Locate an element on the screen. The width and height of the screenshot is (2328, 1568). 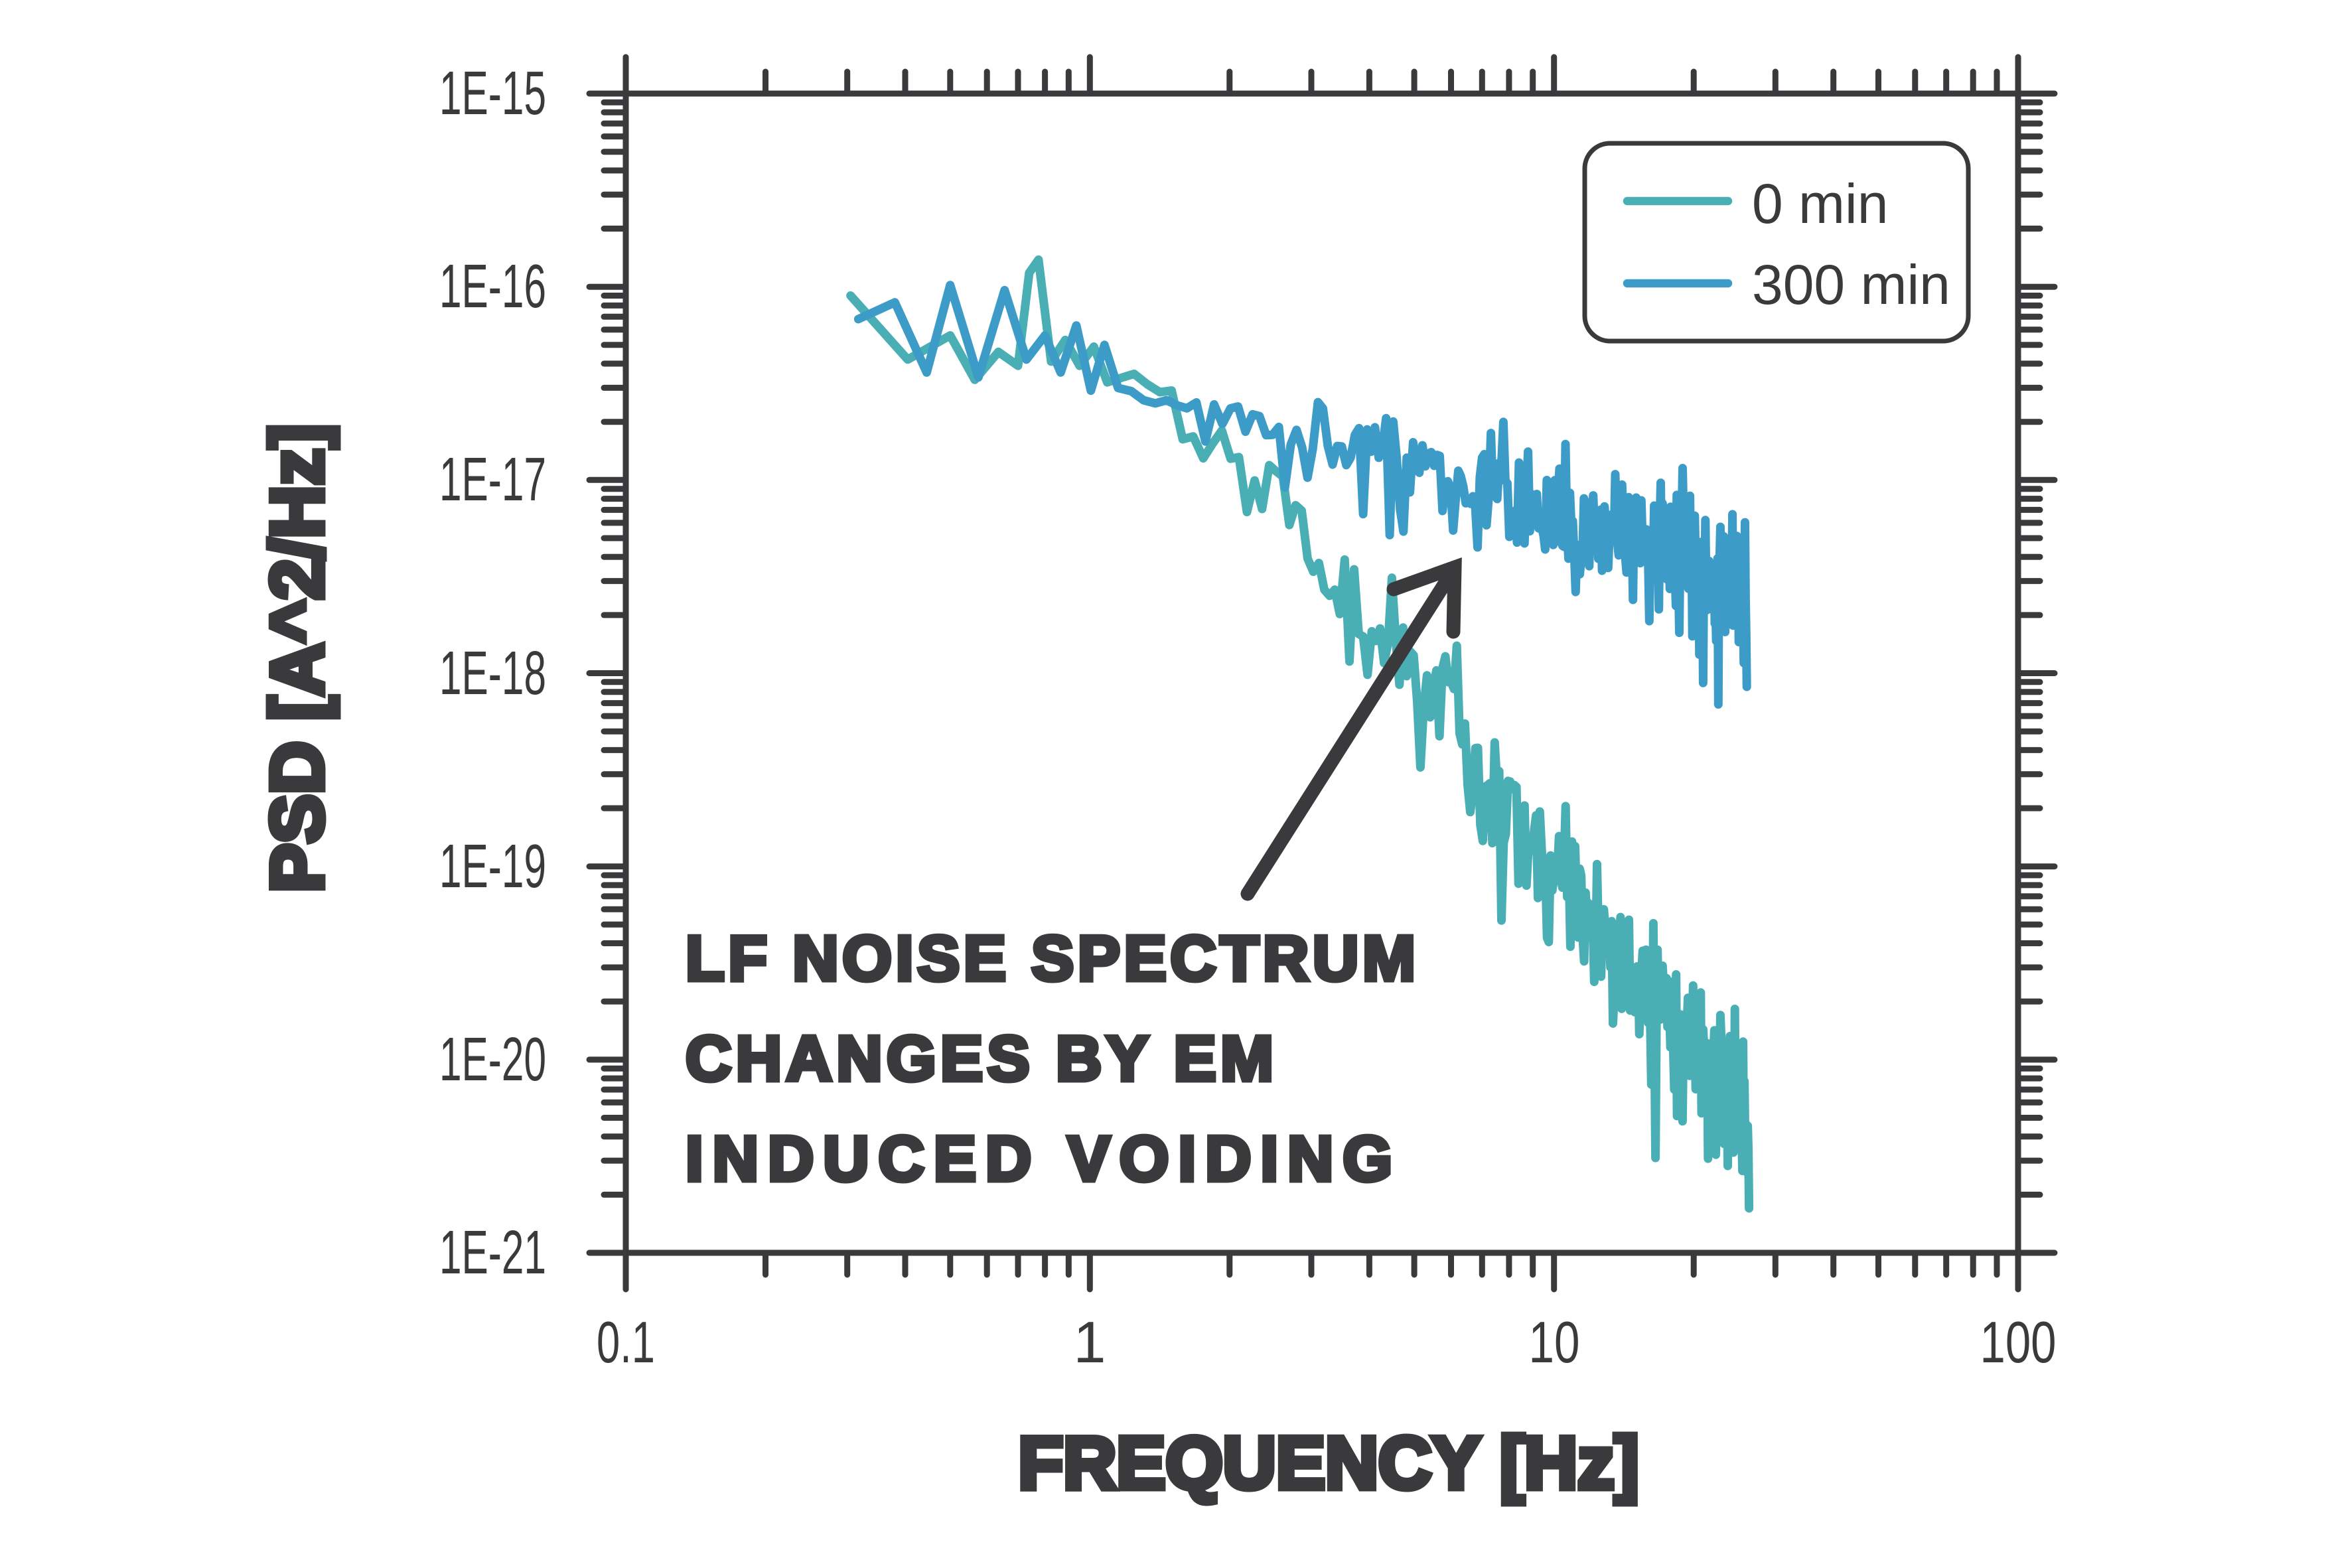
svg-text: 1E-16 is located at coordinates (492, 286).